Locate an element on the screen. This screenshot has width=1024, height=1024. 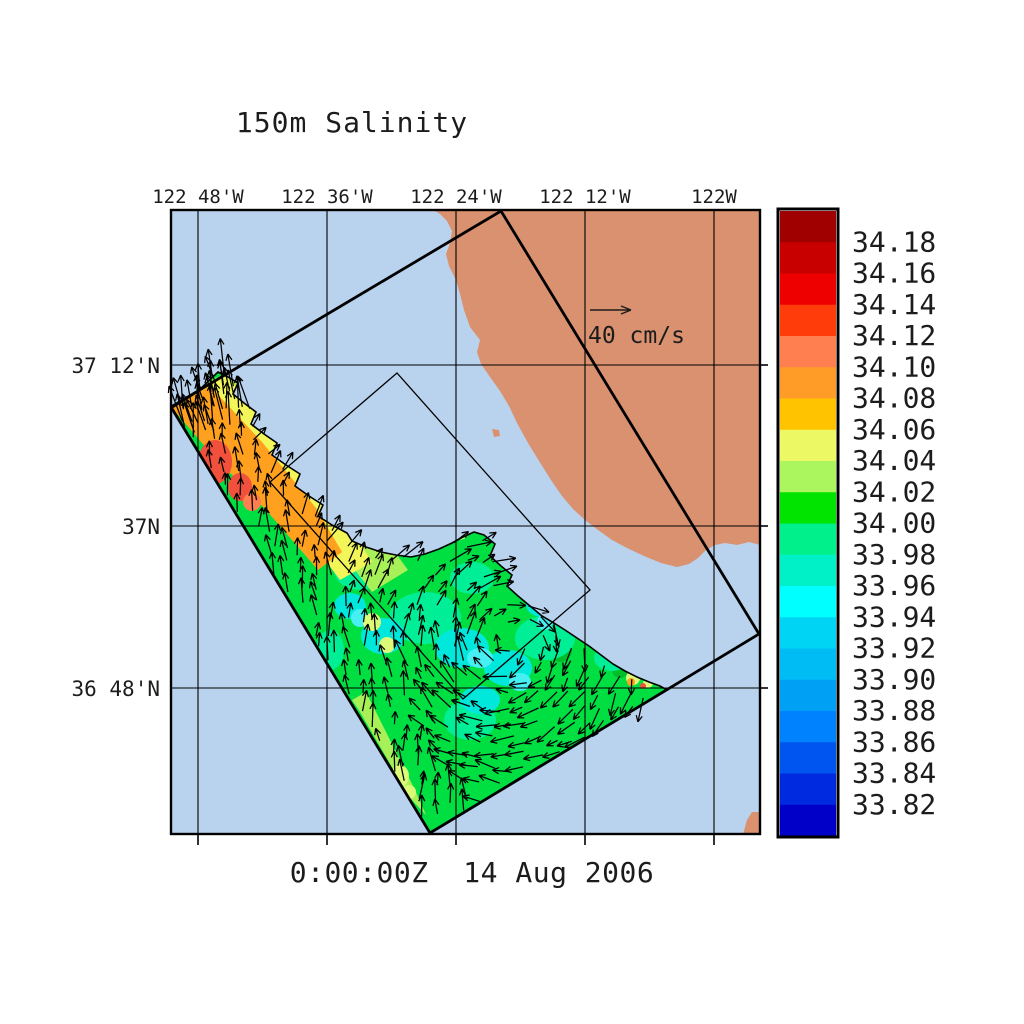
colorbar-value-label: 34.00 is located at coordinates (894, 523).